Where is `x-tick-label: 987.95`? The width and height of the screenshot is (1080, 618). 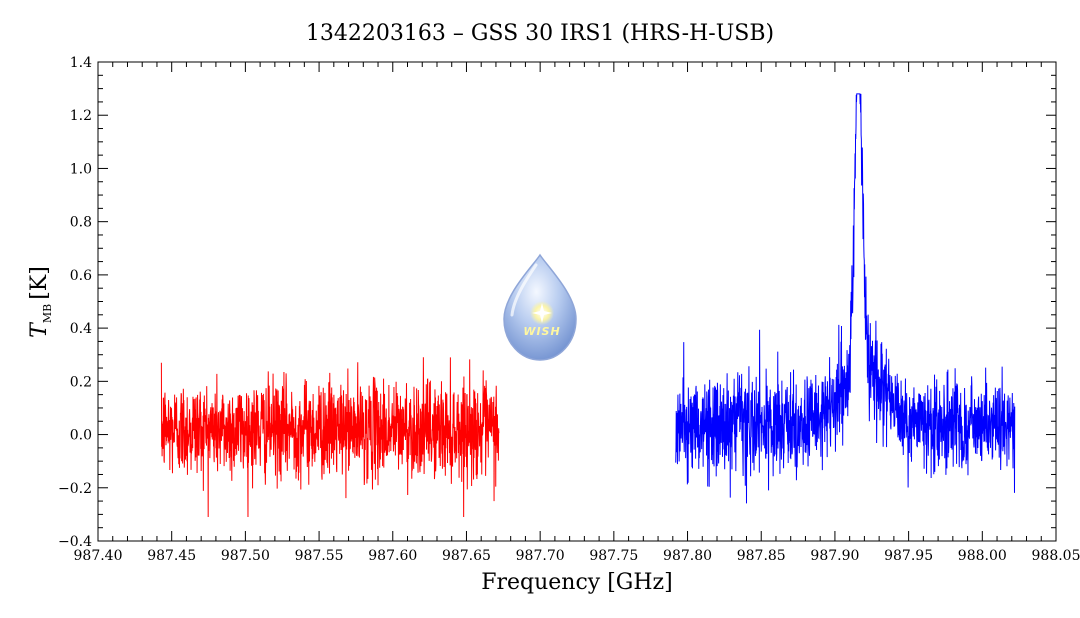 x-tick-label: 987.95 is located at coordinates (908, 556).